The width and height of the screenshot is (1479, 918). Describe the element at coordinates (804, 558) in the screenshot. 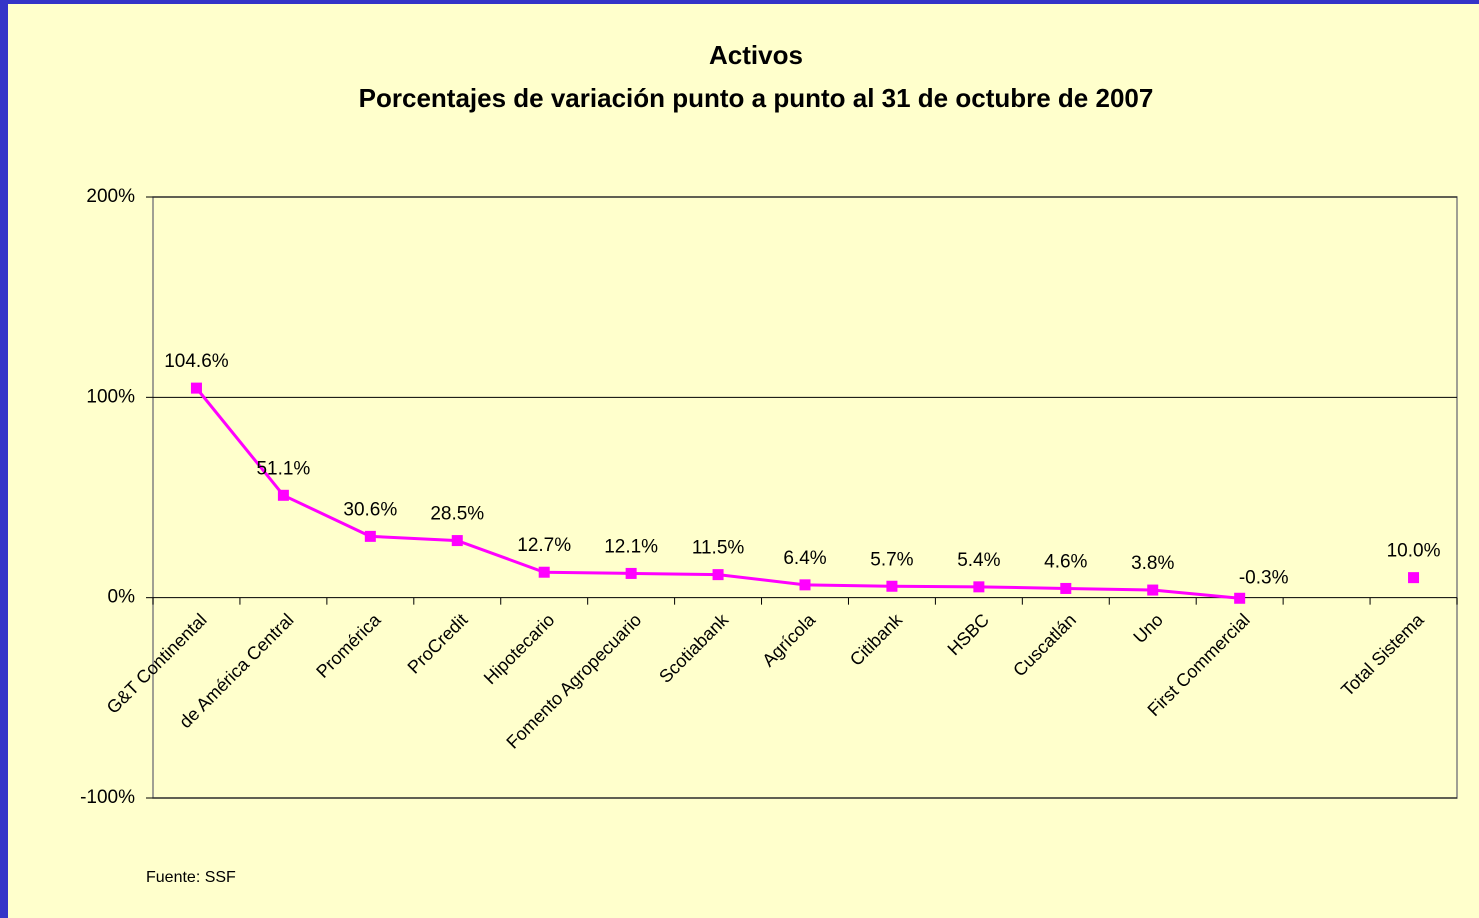

I see `data-label: 6.4%` at that location.